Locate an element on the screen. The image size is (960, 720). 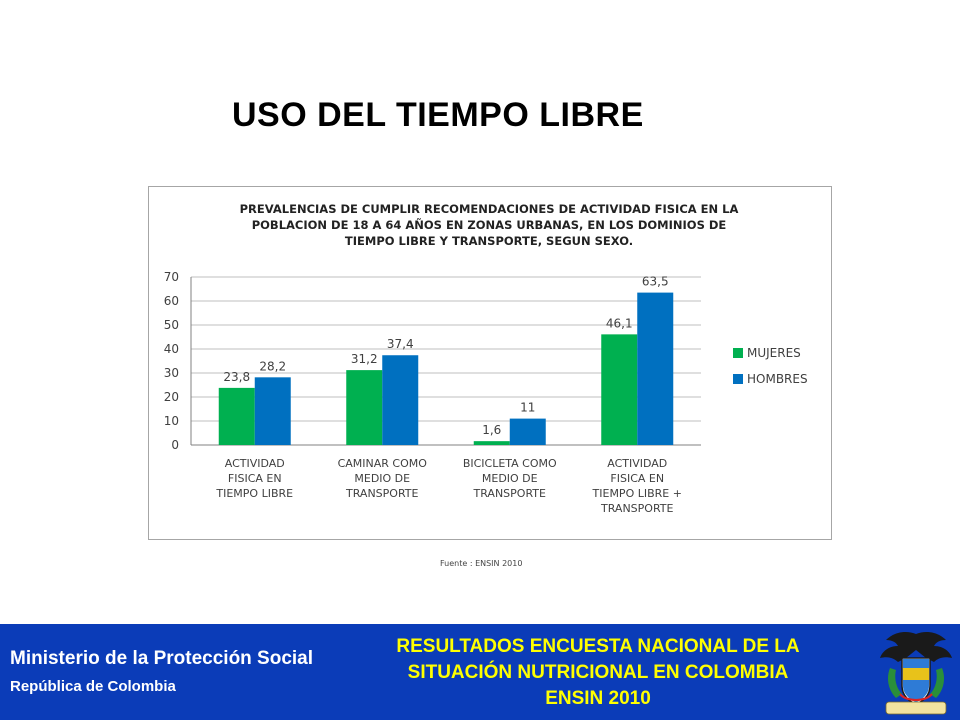
data-label: 23,8 is located at coordinates (236, 377).